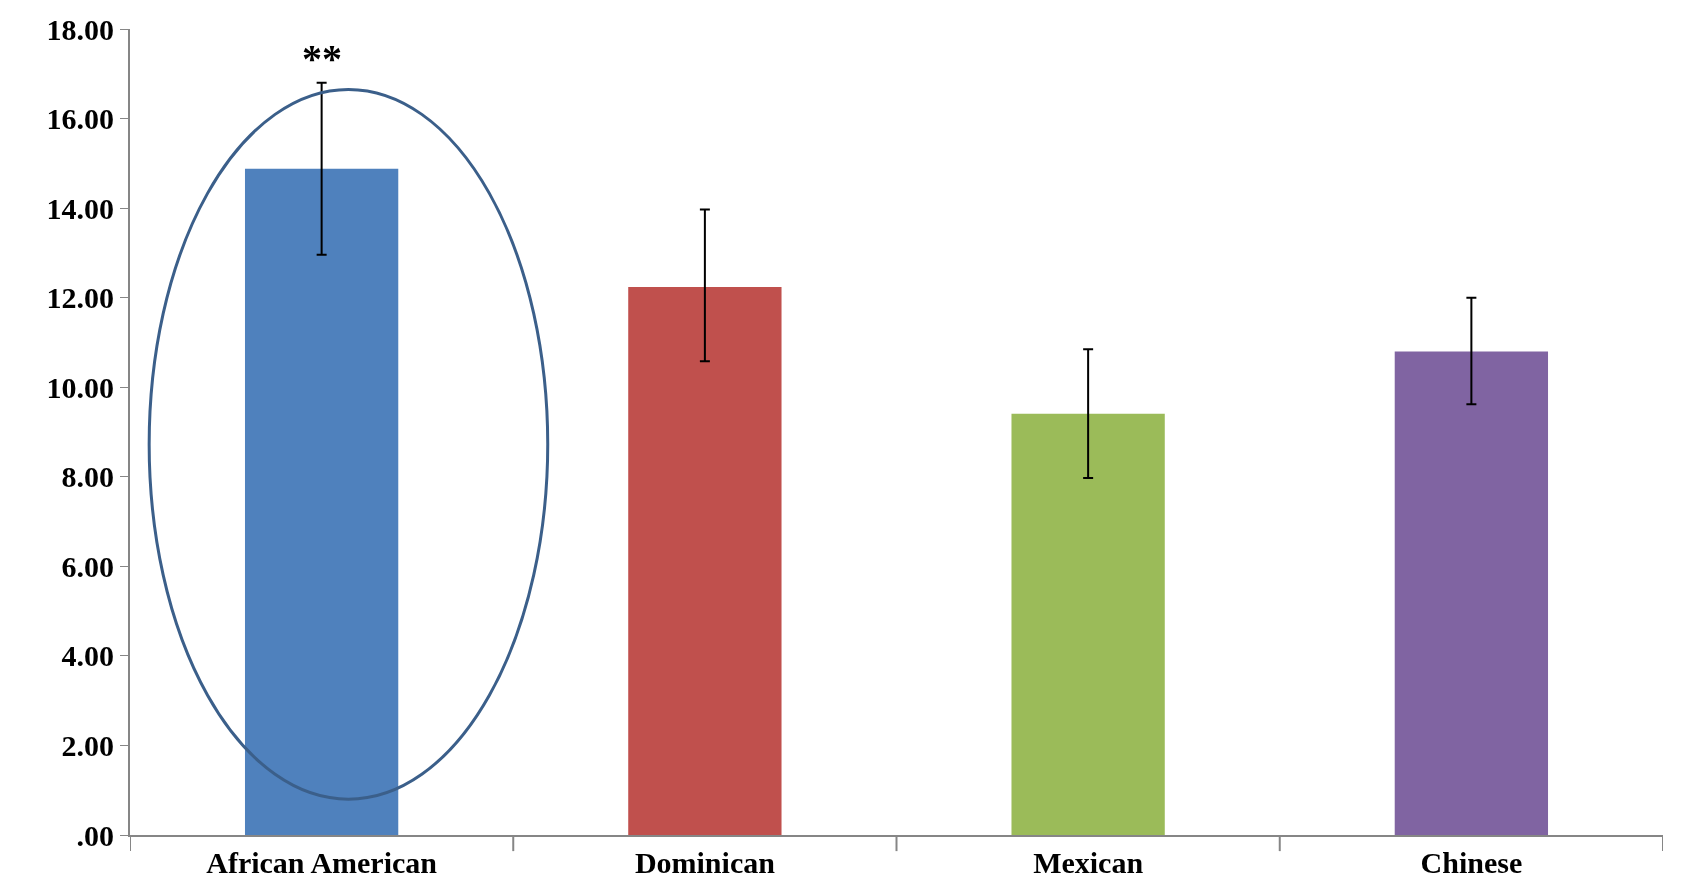  I want to click on y-tick-label: 18.00, so click(80, 29).